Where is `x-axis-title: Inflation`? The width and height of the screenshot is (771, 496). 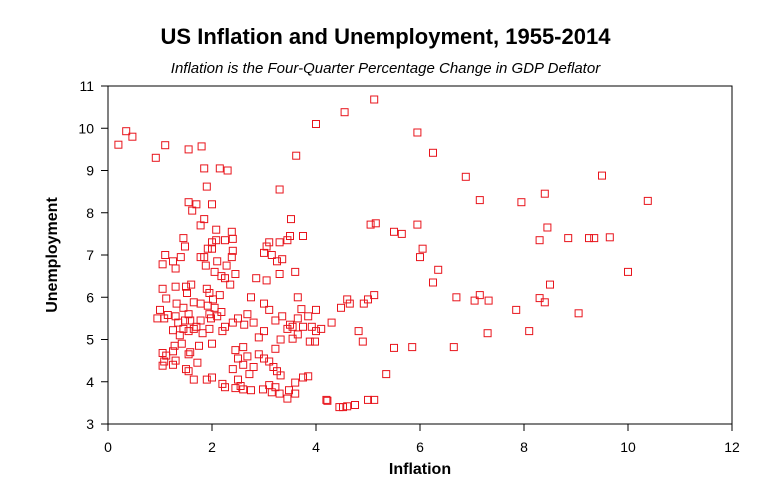 x-axis-title: Inflation is located at coordinates (420, 469).